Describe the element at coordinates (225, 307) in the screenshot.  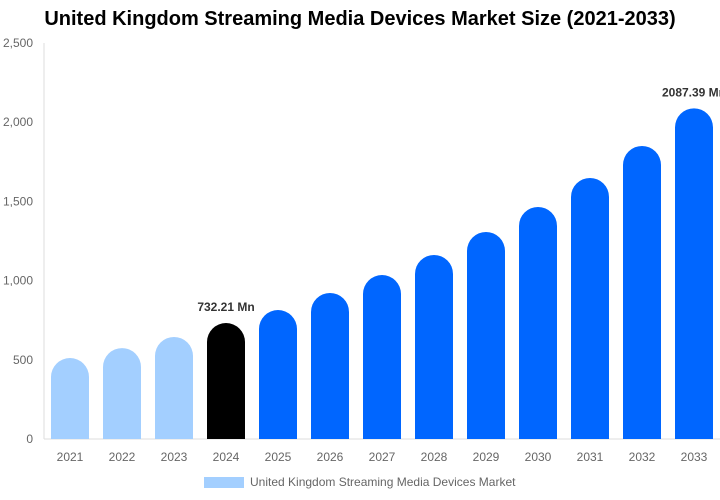
I see `data-label: 732.21 Mn` at that location.